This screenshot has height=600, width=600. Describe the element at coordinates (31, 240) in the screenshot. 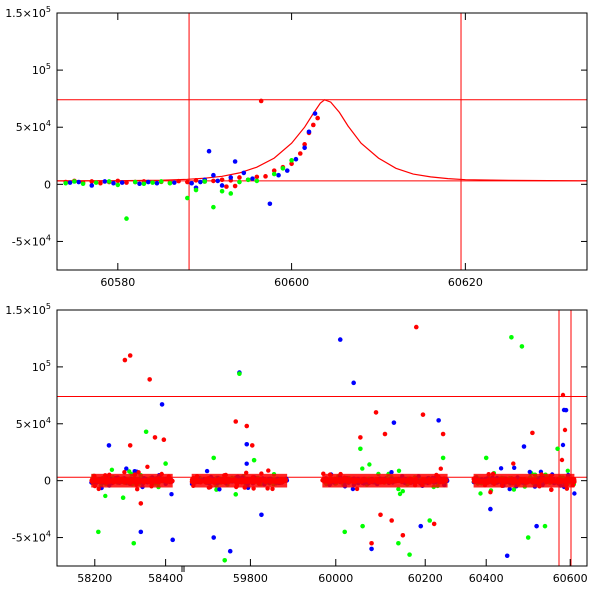

I see `top-ytick-label-4: -5×10⁴` at that location.